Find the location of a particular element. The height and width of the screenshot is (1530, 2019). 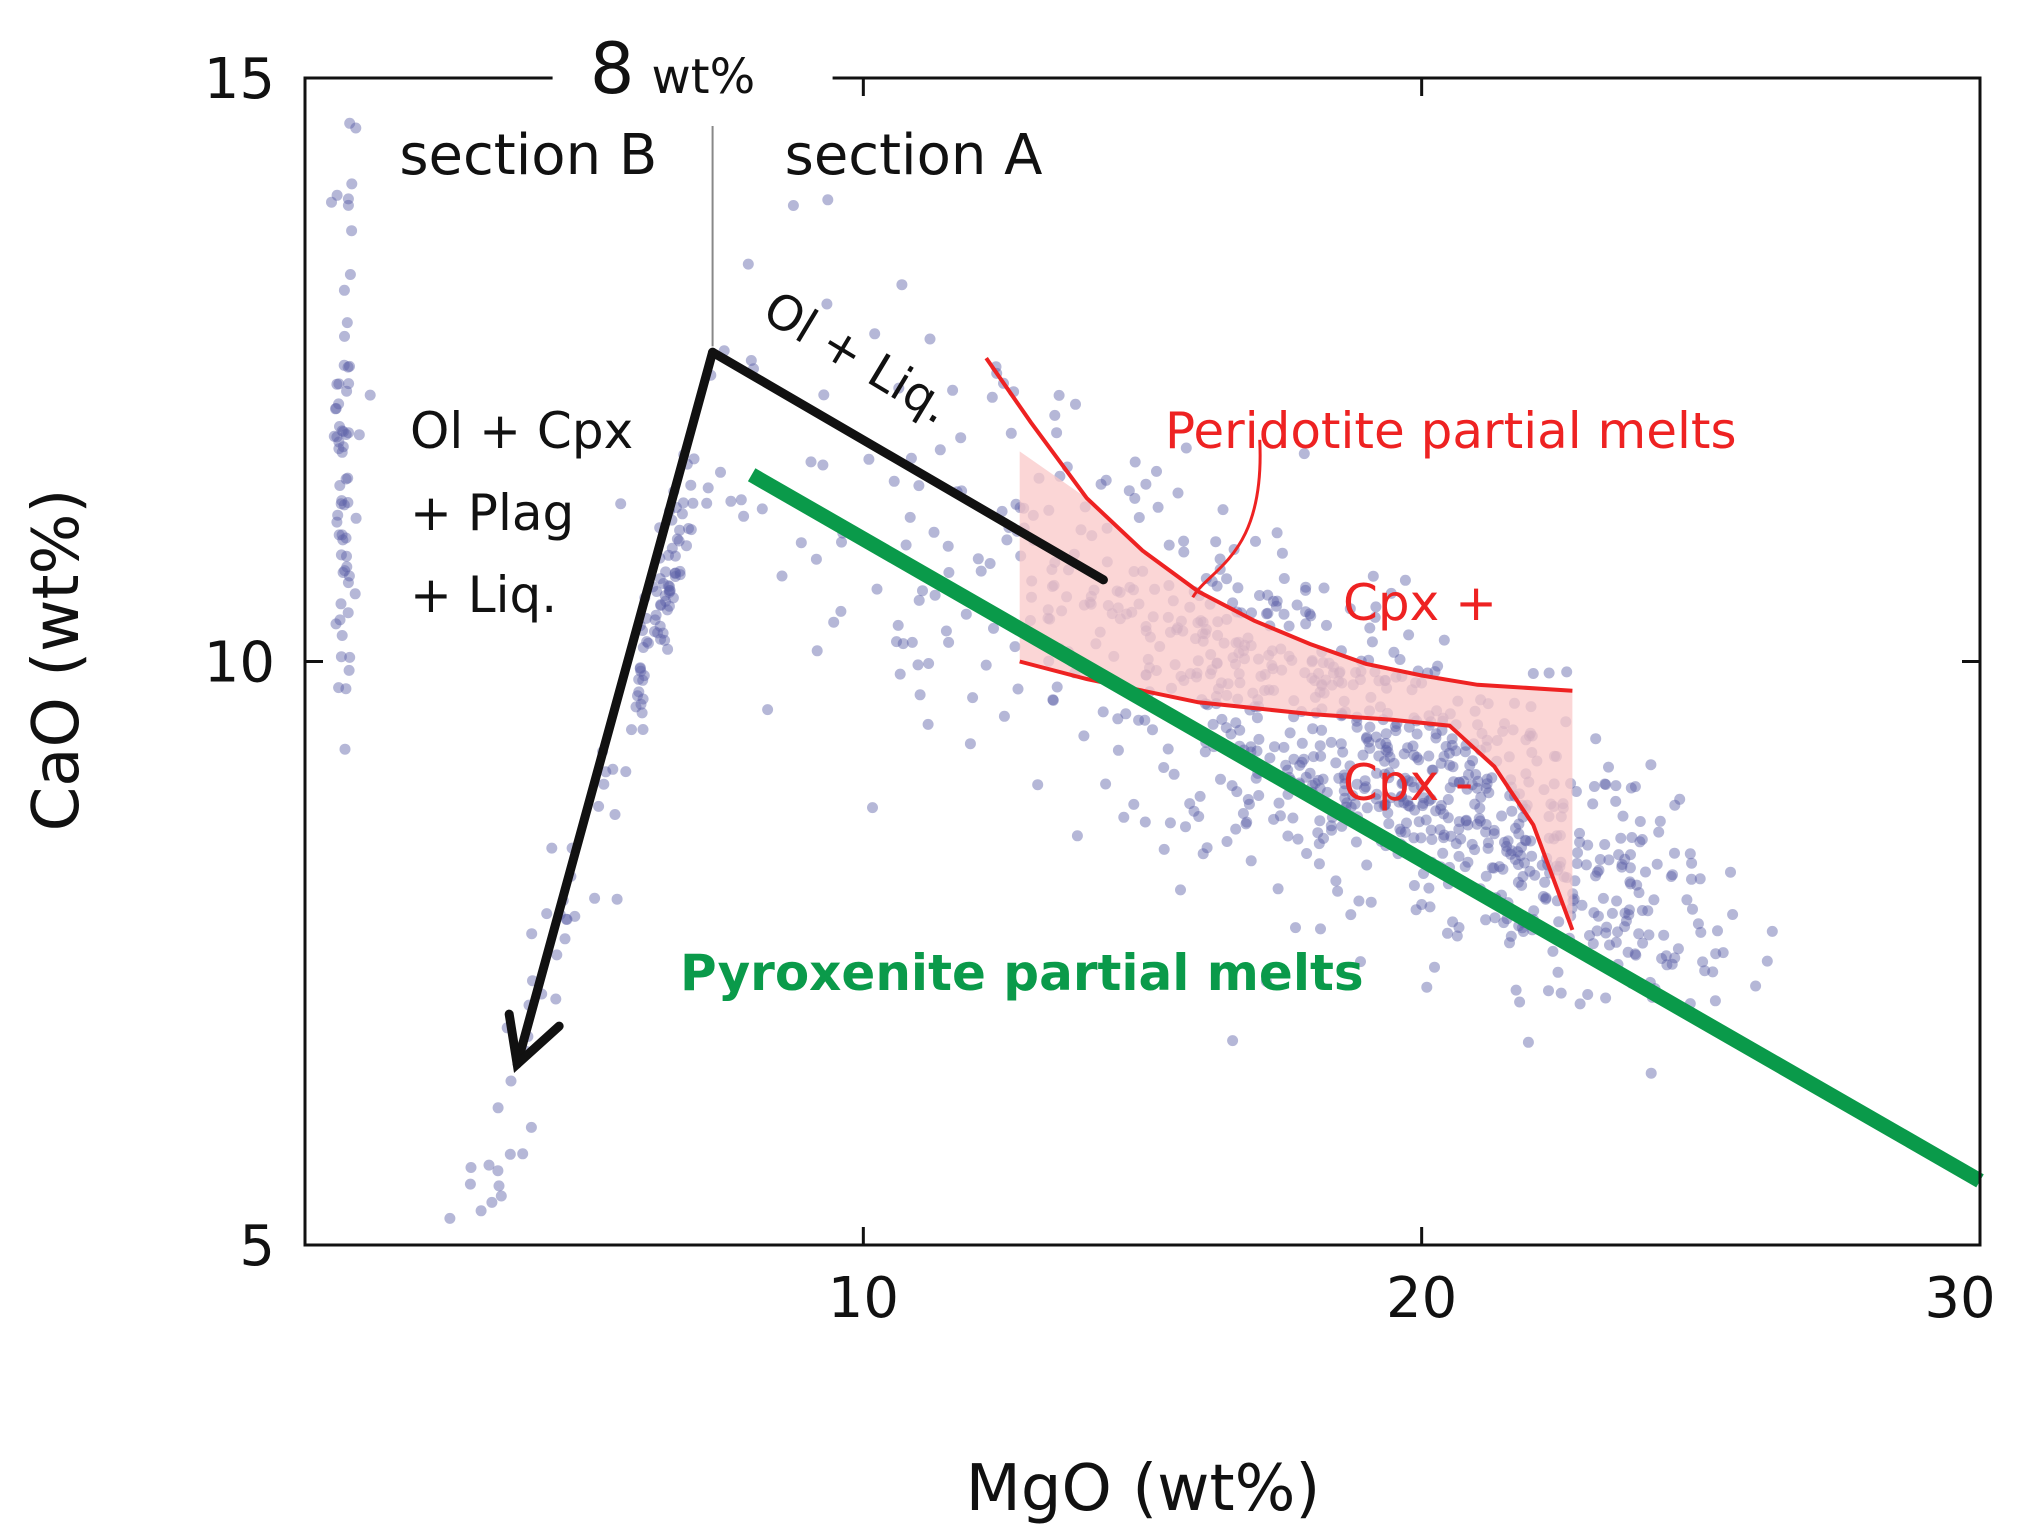

cpx-plus-label: Cpx + is located at coordinates (1420, 603).